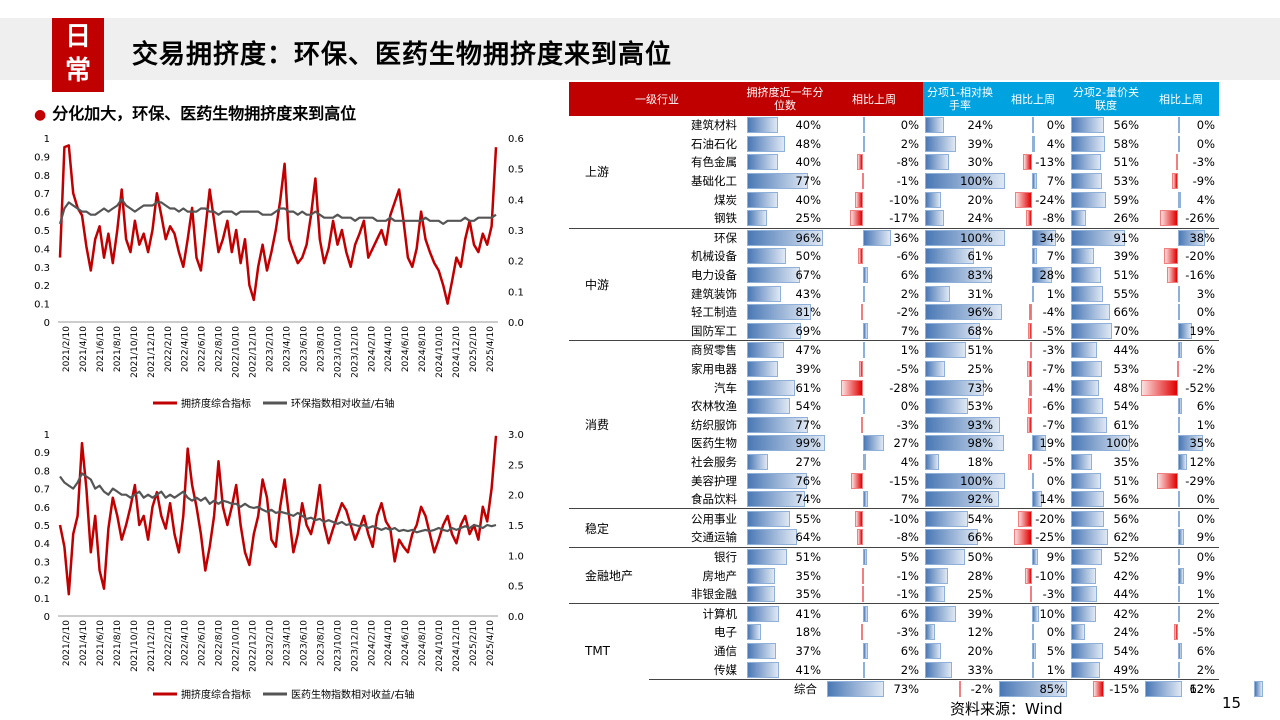  I want to click on change-cell: -29%, so click(1181, 480).